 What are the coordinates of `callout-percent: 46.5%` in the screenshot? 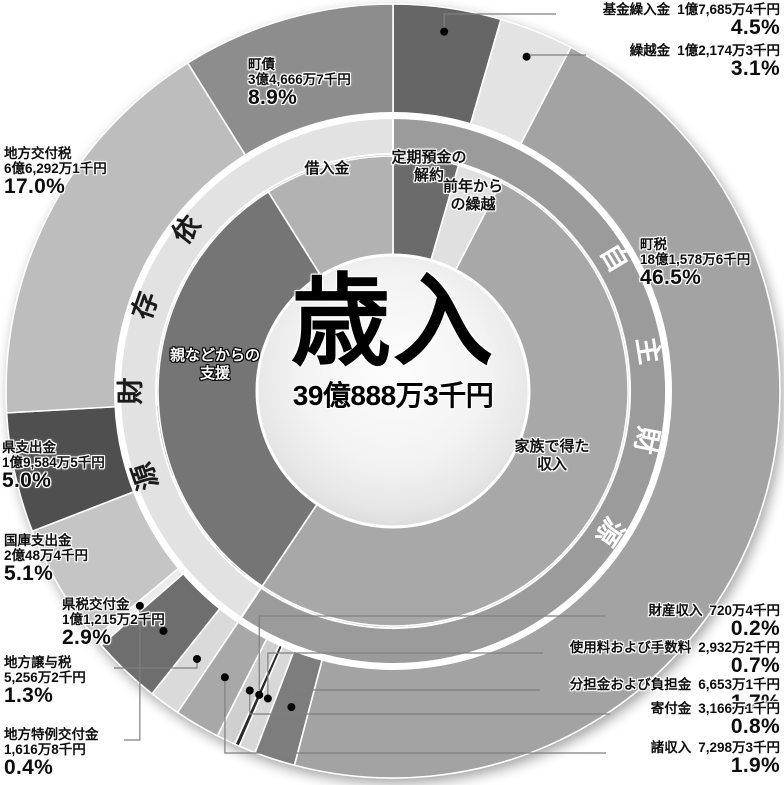 It's located at (671, 278).